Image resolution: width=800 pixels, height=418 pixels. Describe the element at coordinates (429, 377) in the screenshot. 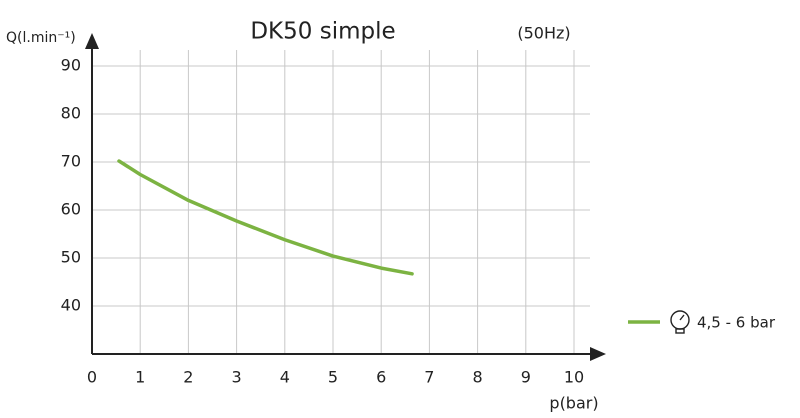

I see `x-tick-label: 7` at that location.